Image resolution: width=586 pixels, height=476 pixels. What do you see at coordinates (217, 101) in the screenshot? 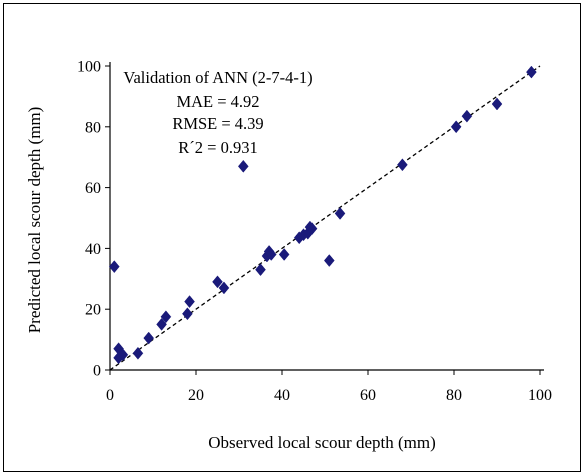
I see `annotation-line-2: MAE = 4.92` at bounding box center [217, 101].